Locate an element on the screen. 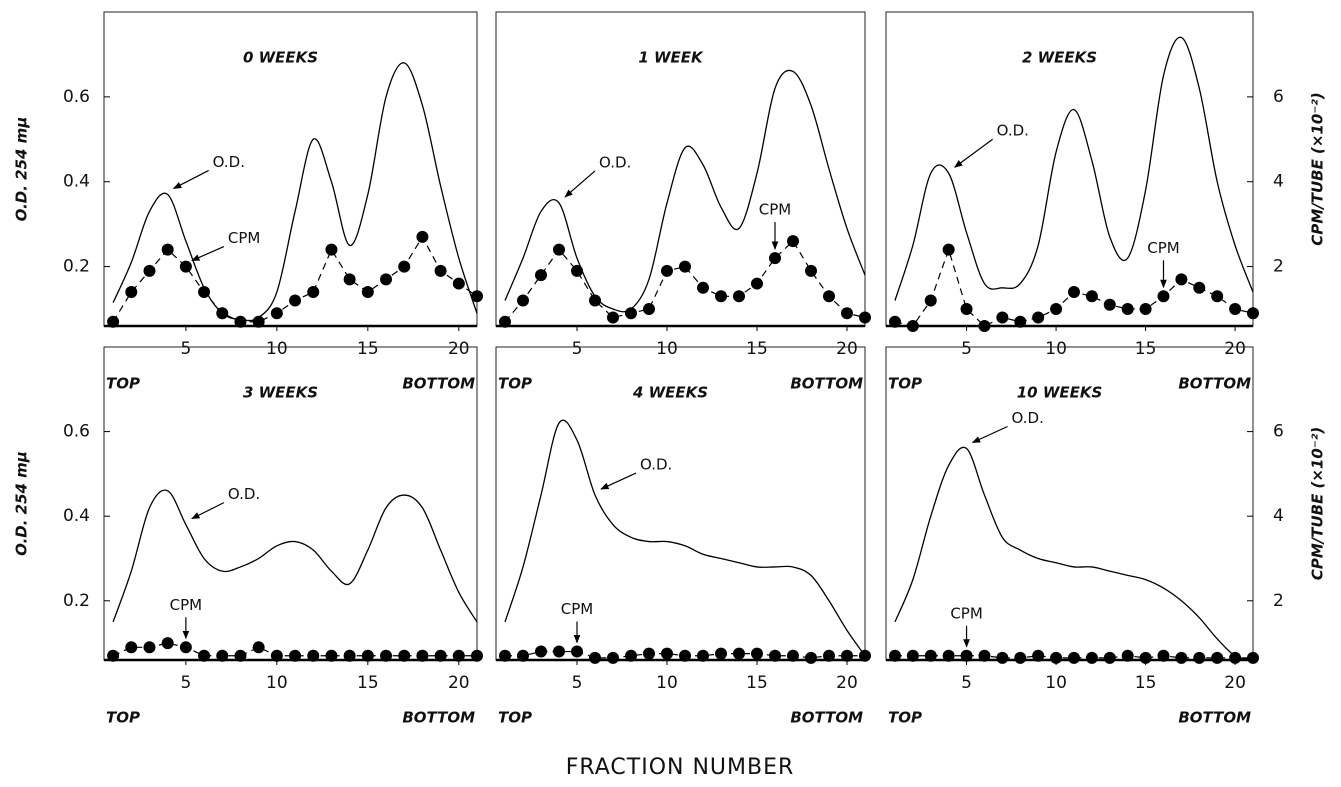  y2-tick-label: 6 is located at coordinates (1278, 97).